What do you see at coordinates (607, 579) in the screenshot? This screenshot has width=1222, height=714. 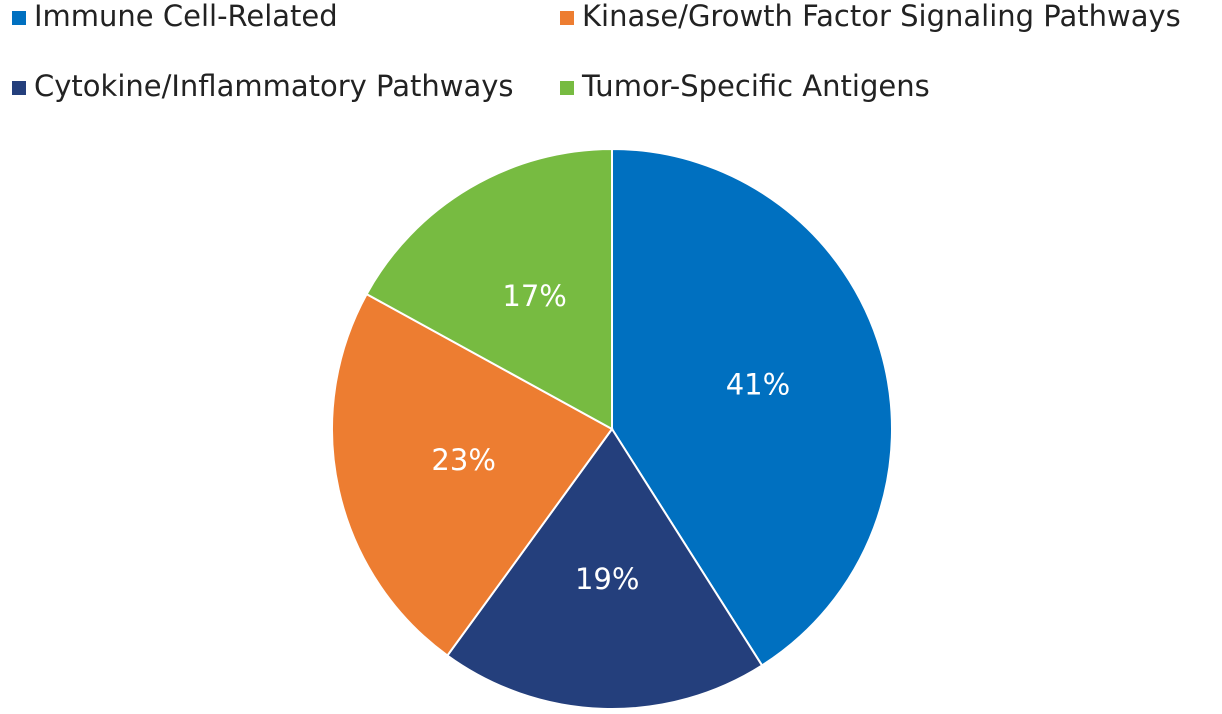 I see `slice-label: 19%` at bounding box center [607, 579].